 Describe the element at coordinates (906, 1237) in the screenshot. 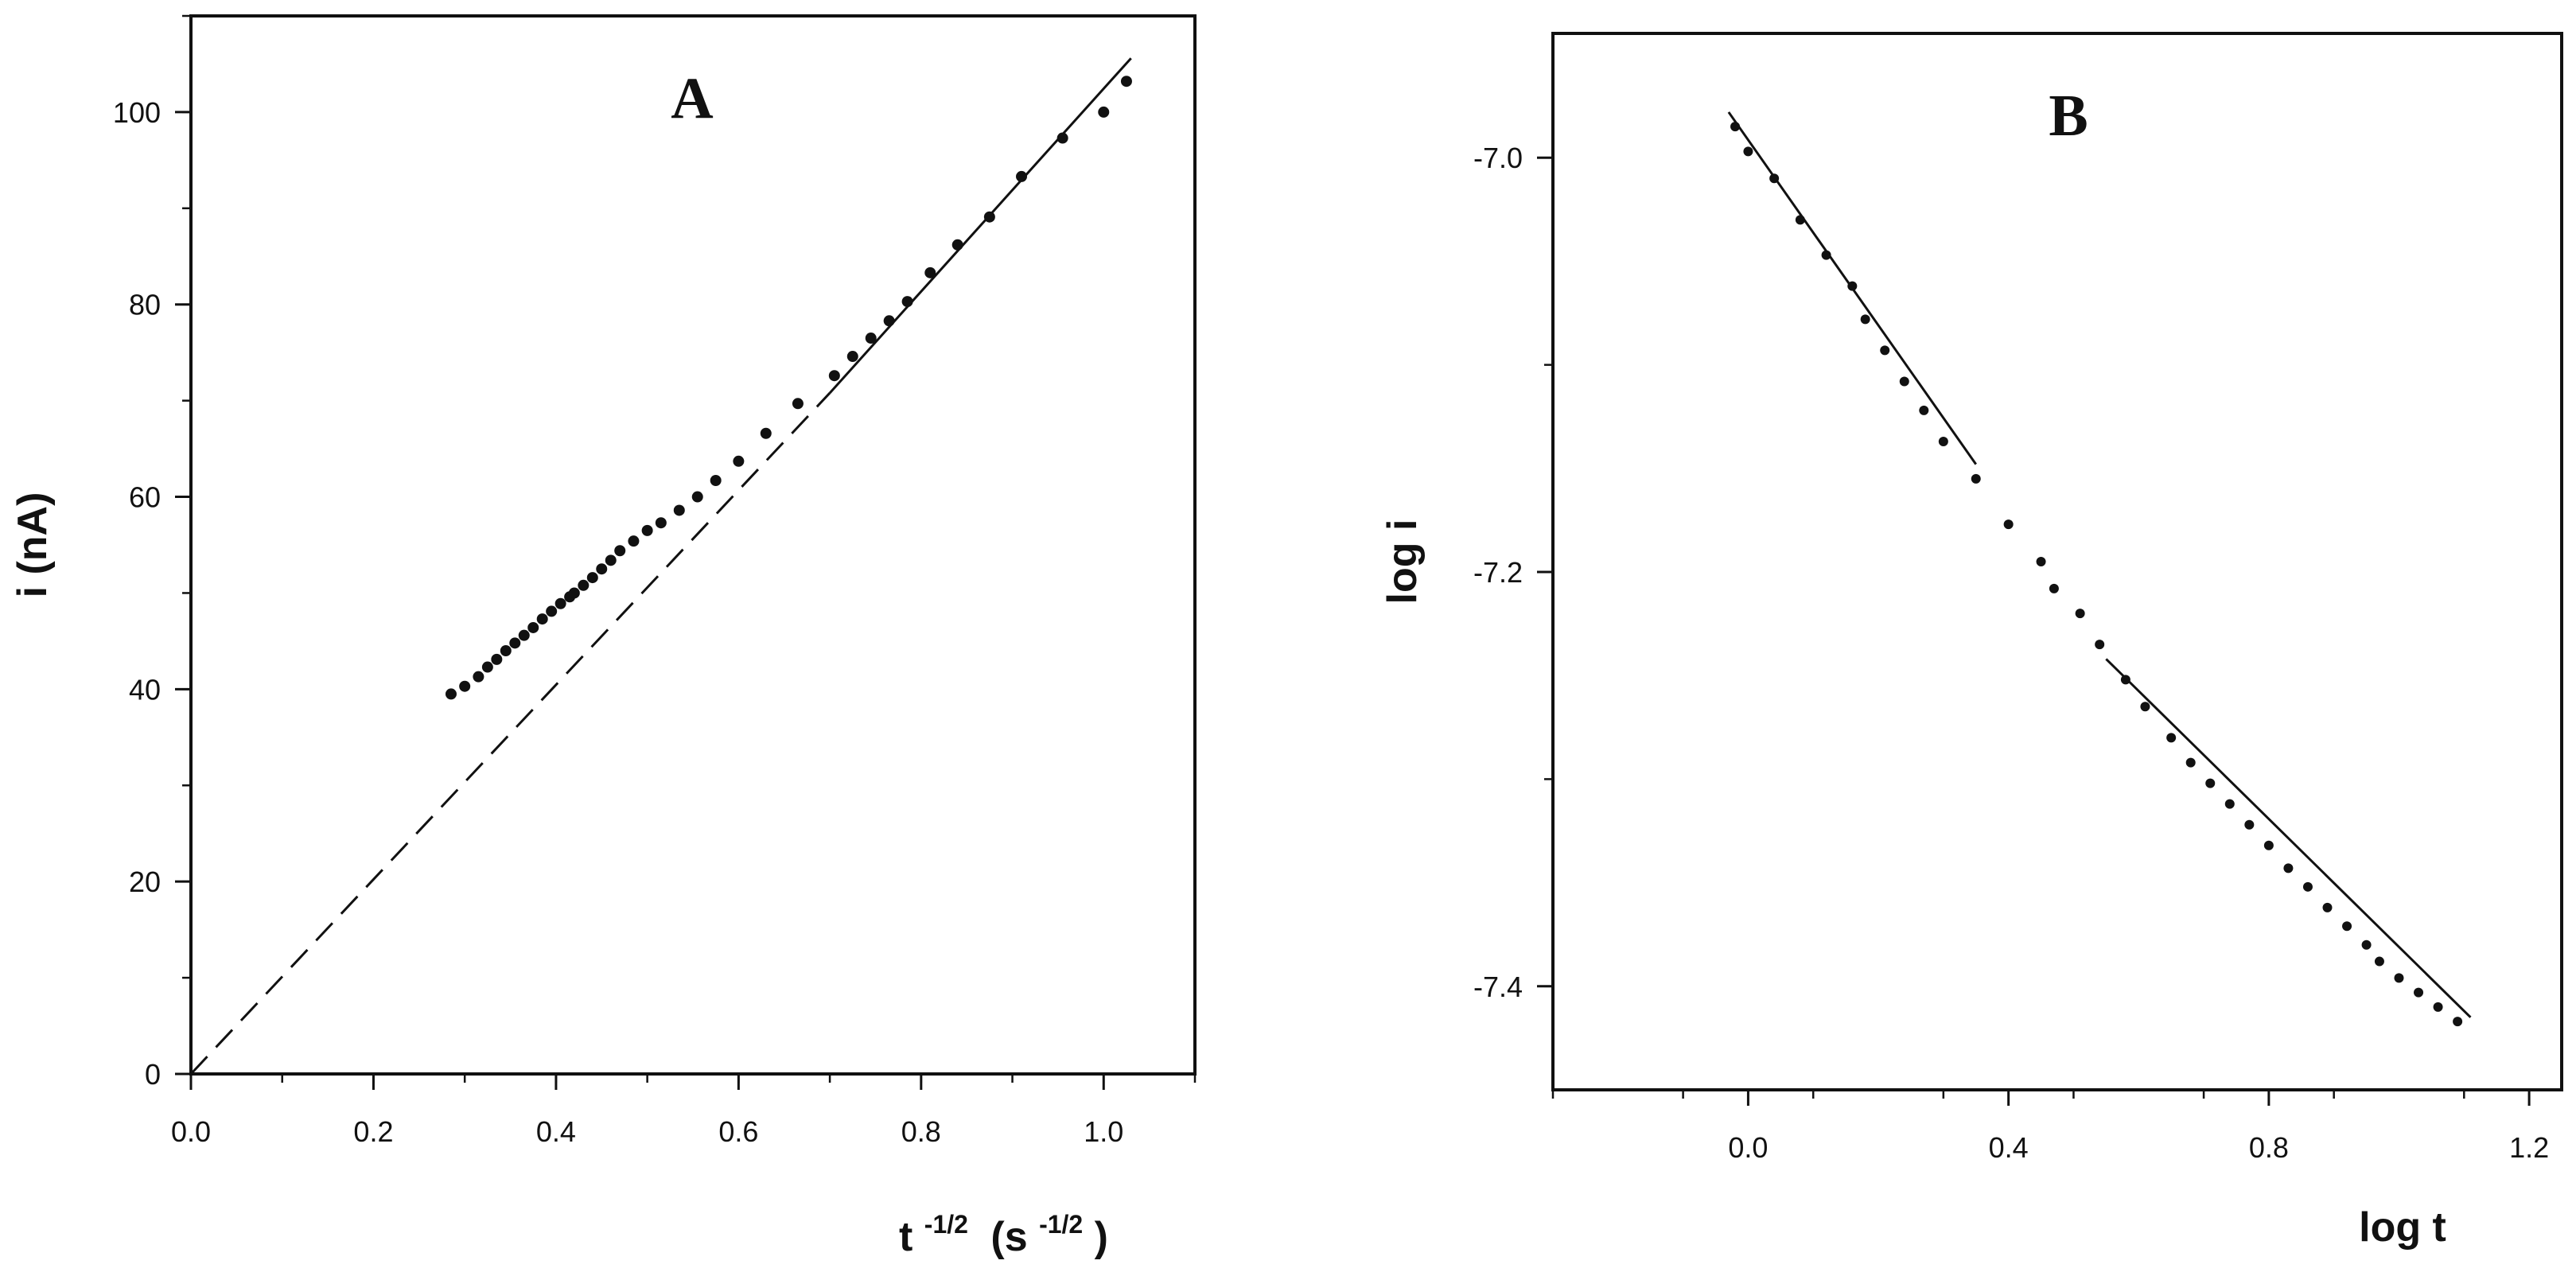

I see `panel-a-x-axis-label-var: t` at that location.